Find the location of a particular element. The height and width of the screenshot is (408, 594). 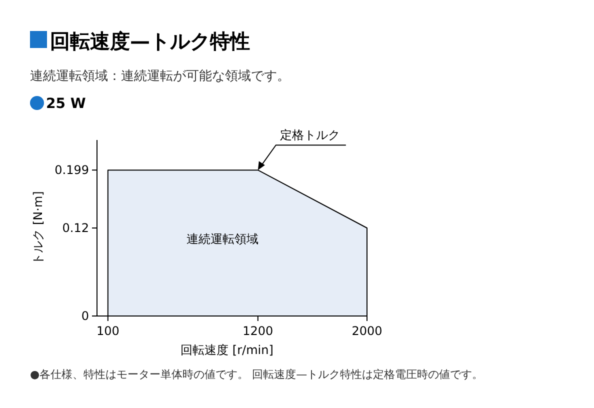

annotation: 連続運転領域 is located at coordinates (222, 239).